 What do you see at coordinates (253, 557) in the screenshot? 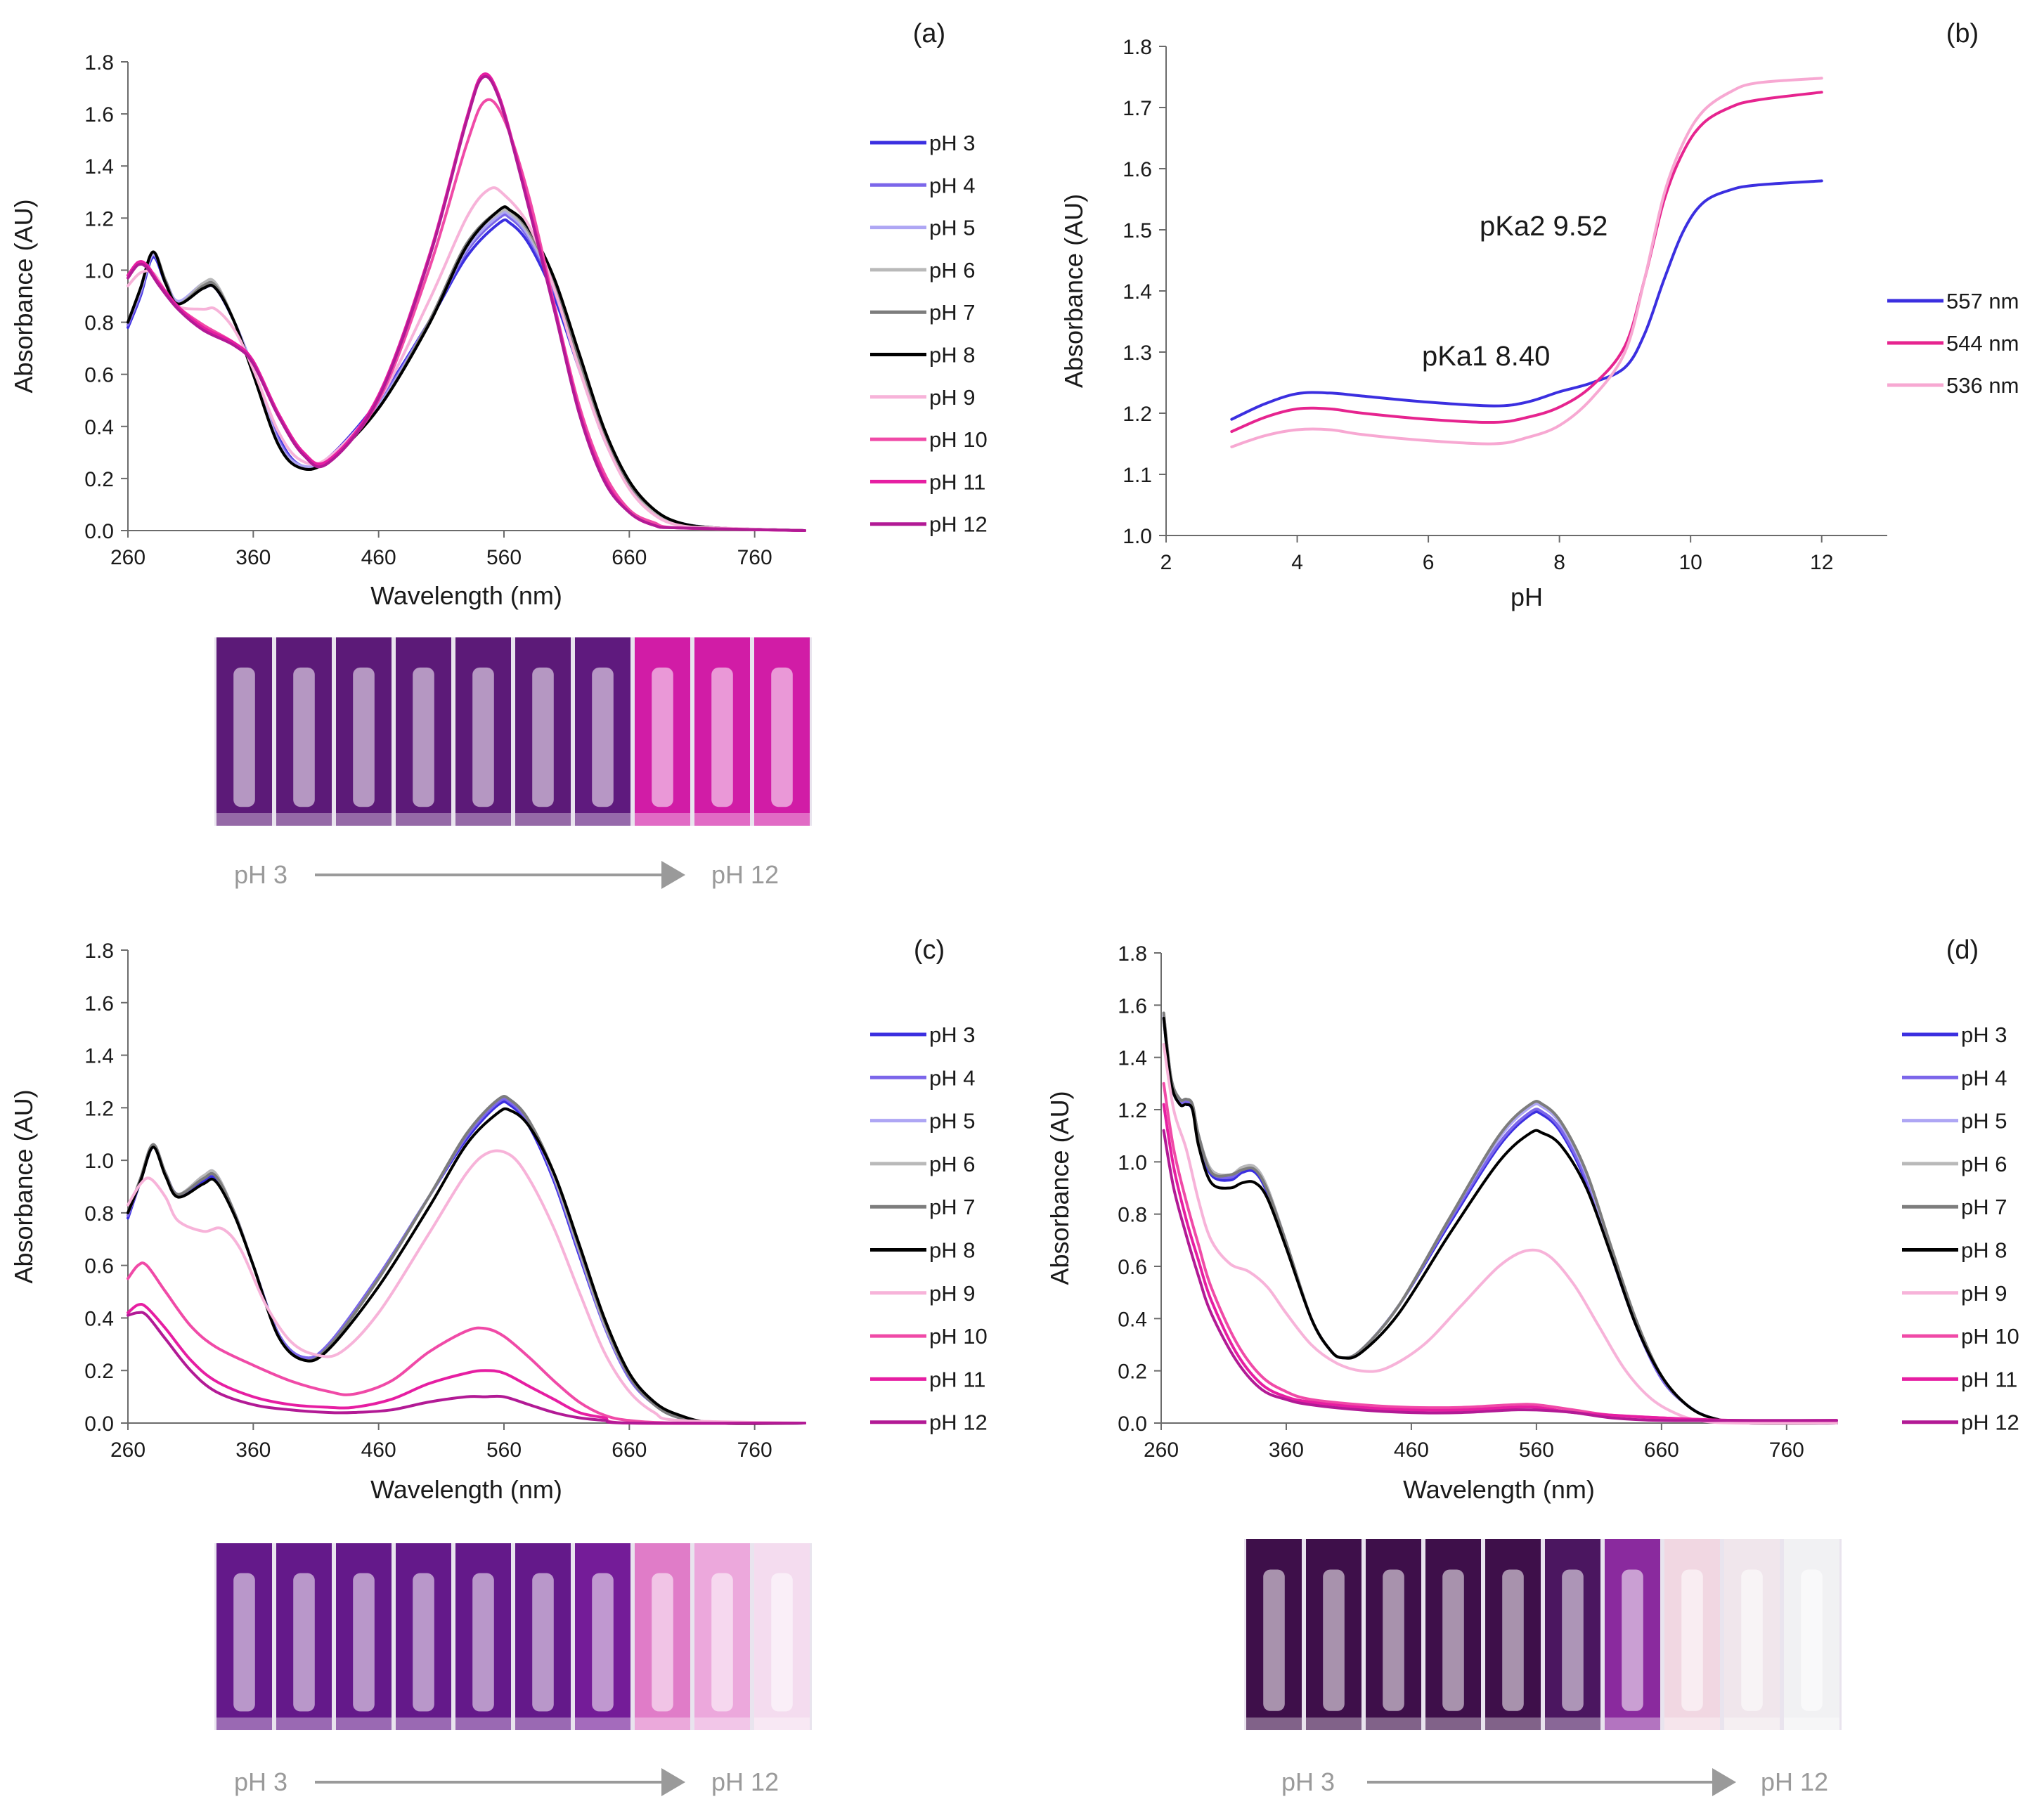
I see `x-tick-label: 360` at bounding box center [253, 557].